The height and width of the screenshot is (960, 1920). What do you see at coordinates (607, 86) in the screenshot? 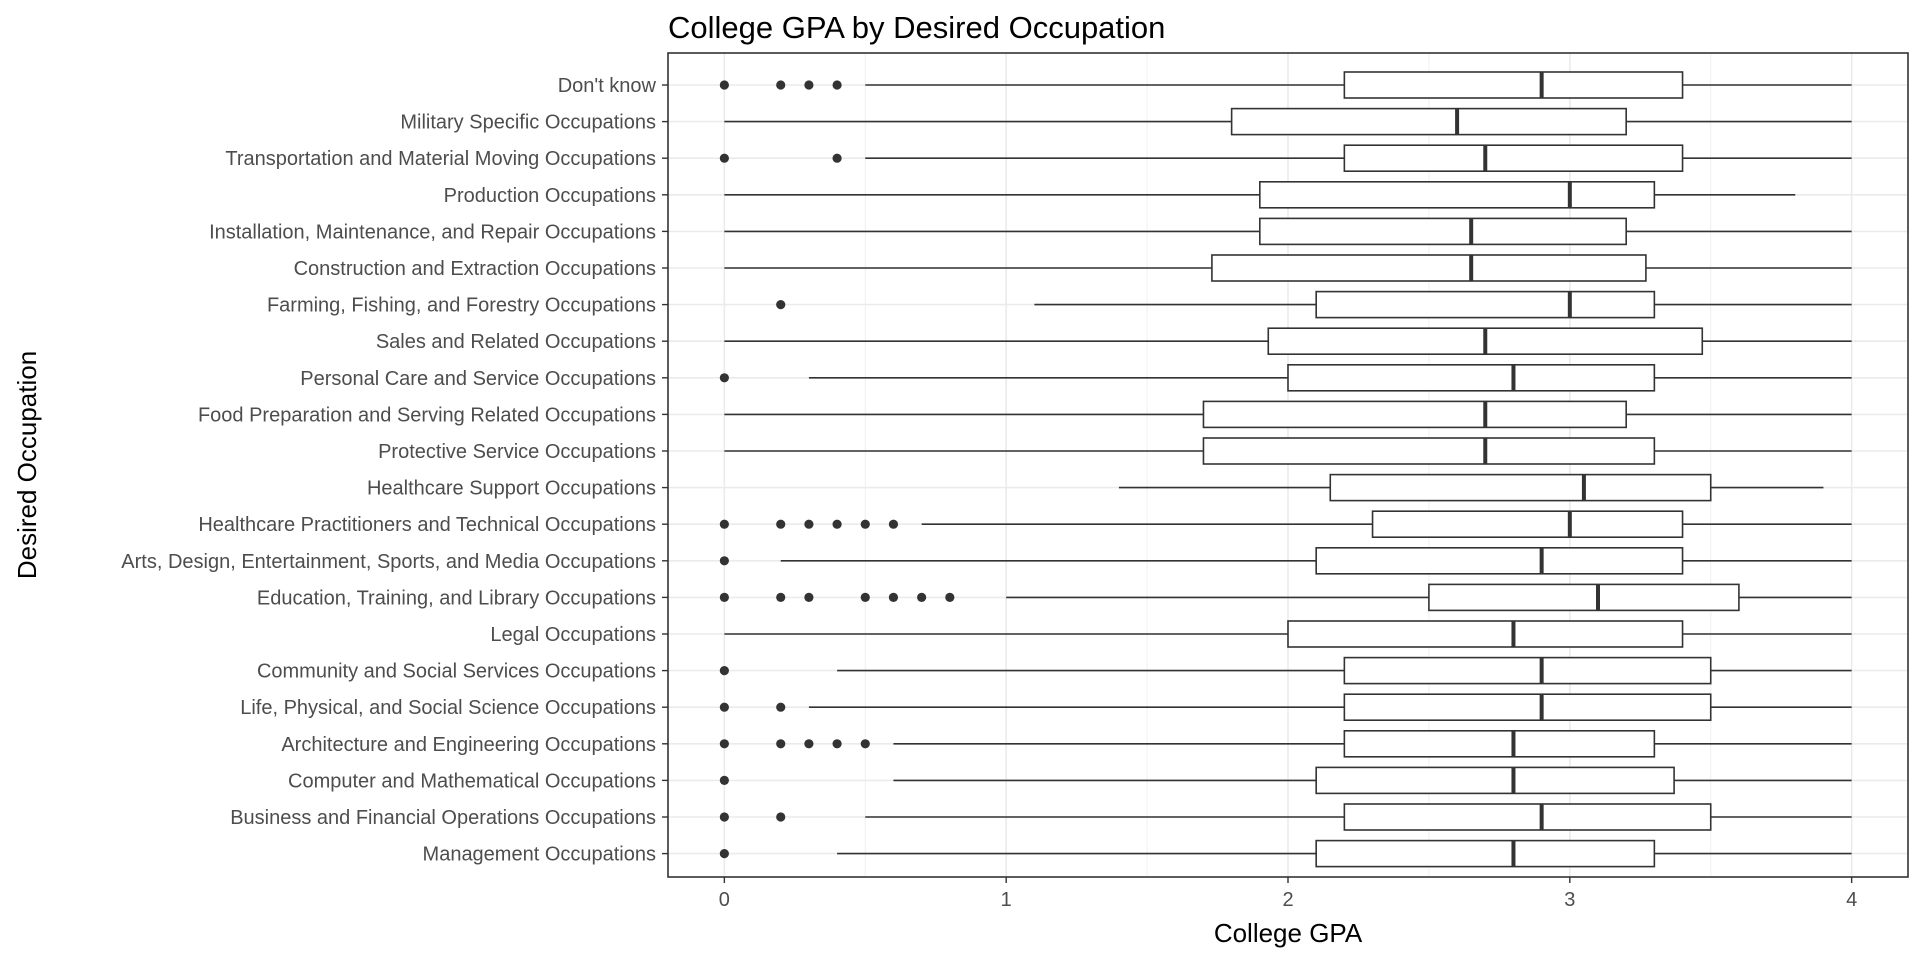
I see `y-tick-label: Don't know` at bounding box center [607, 86].